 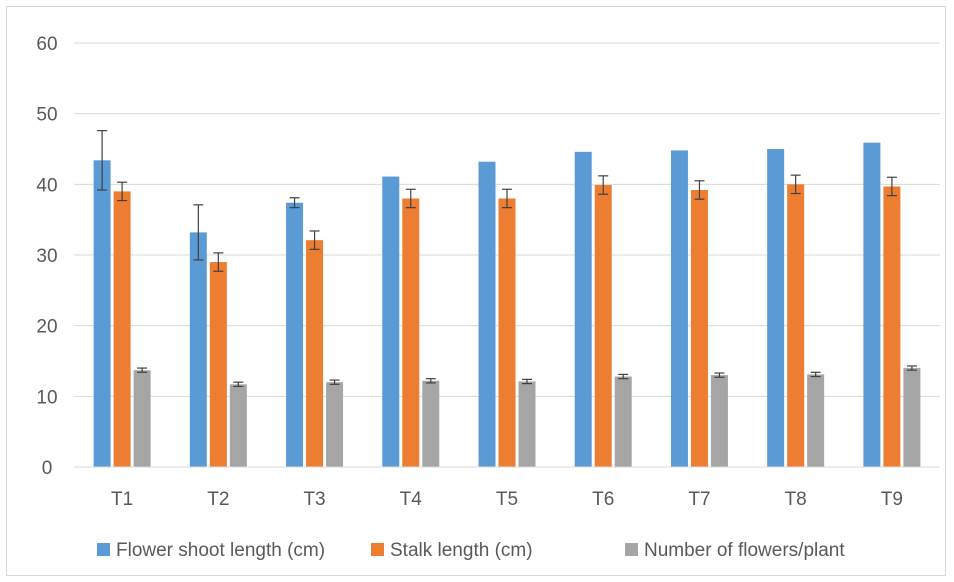 I want to click on bar-1-T9, so click(x=872, y=304).